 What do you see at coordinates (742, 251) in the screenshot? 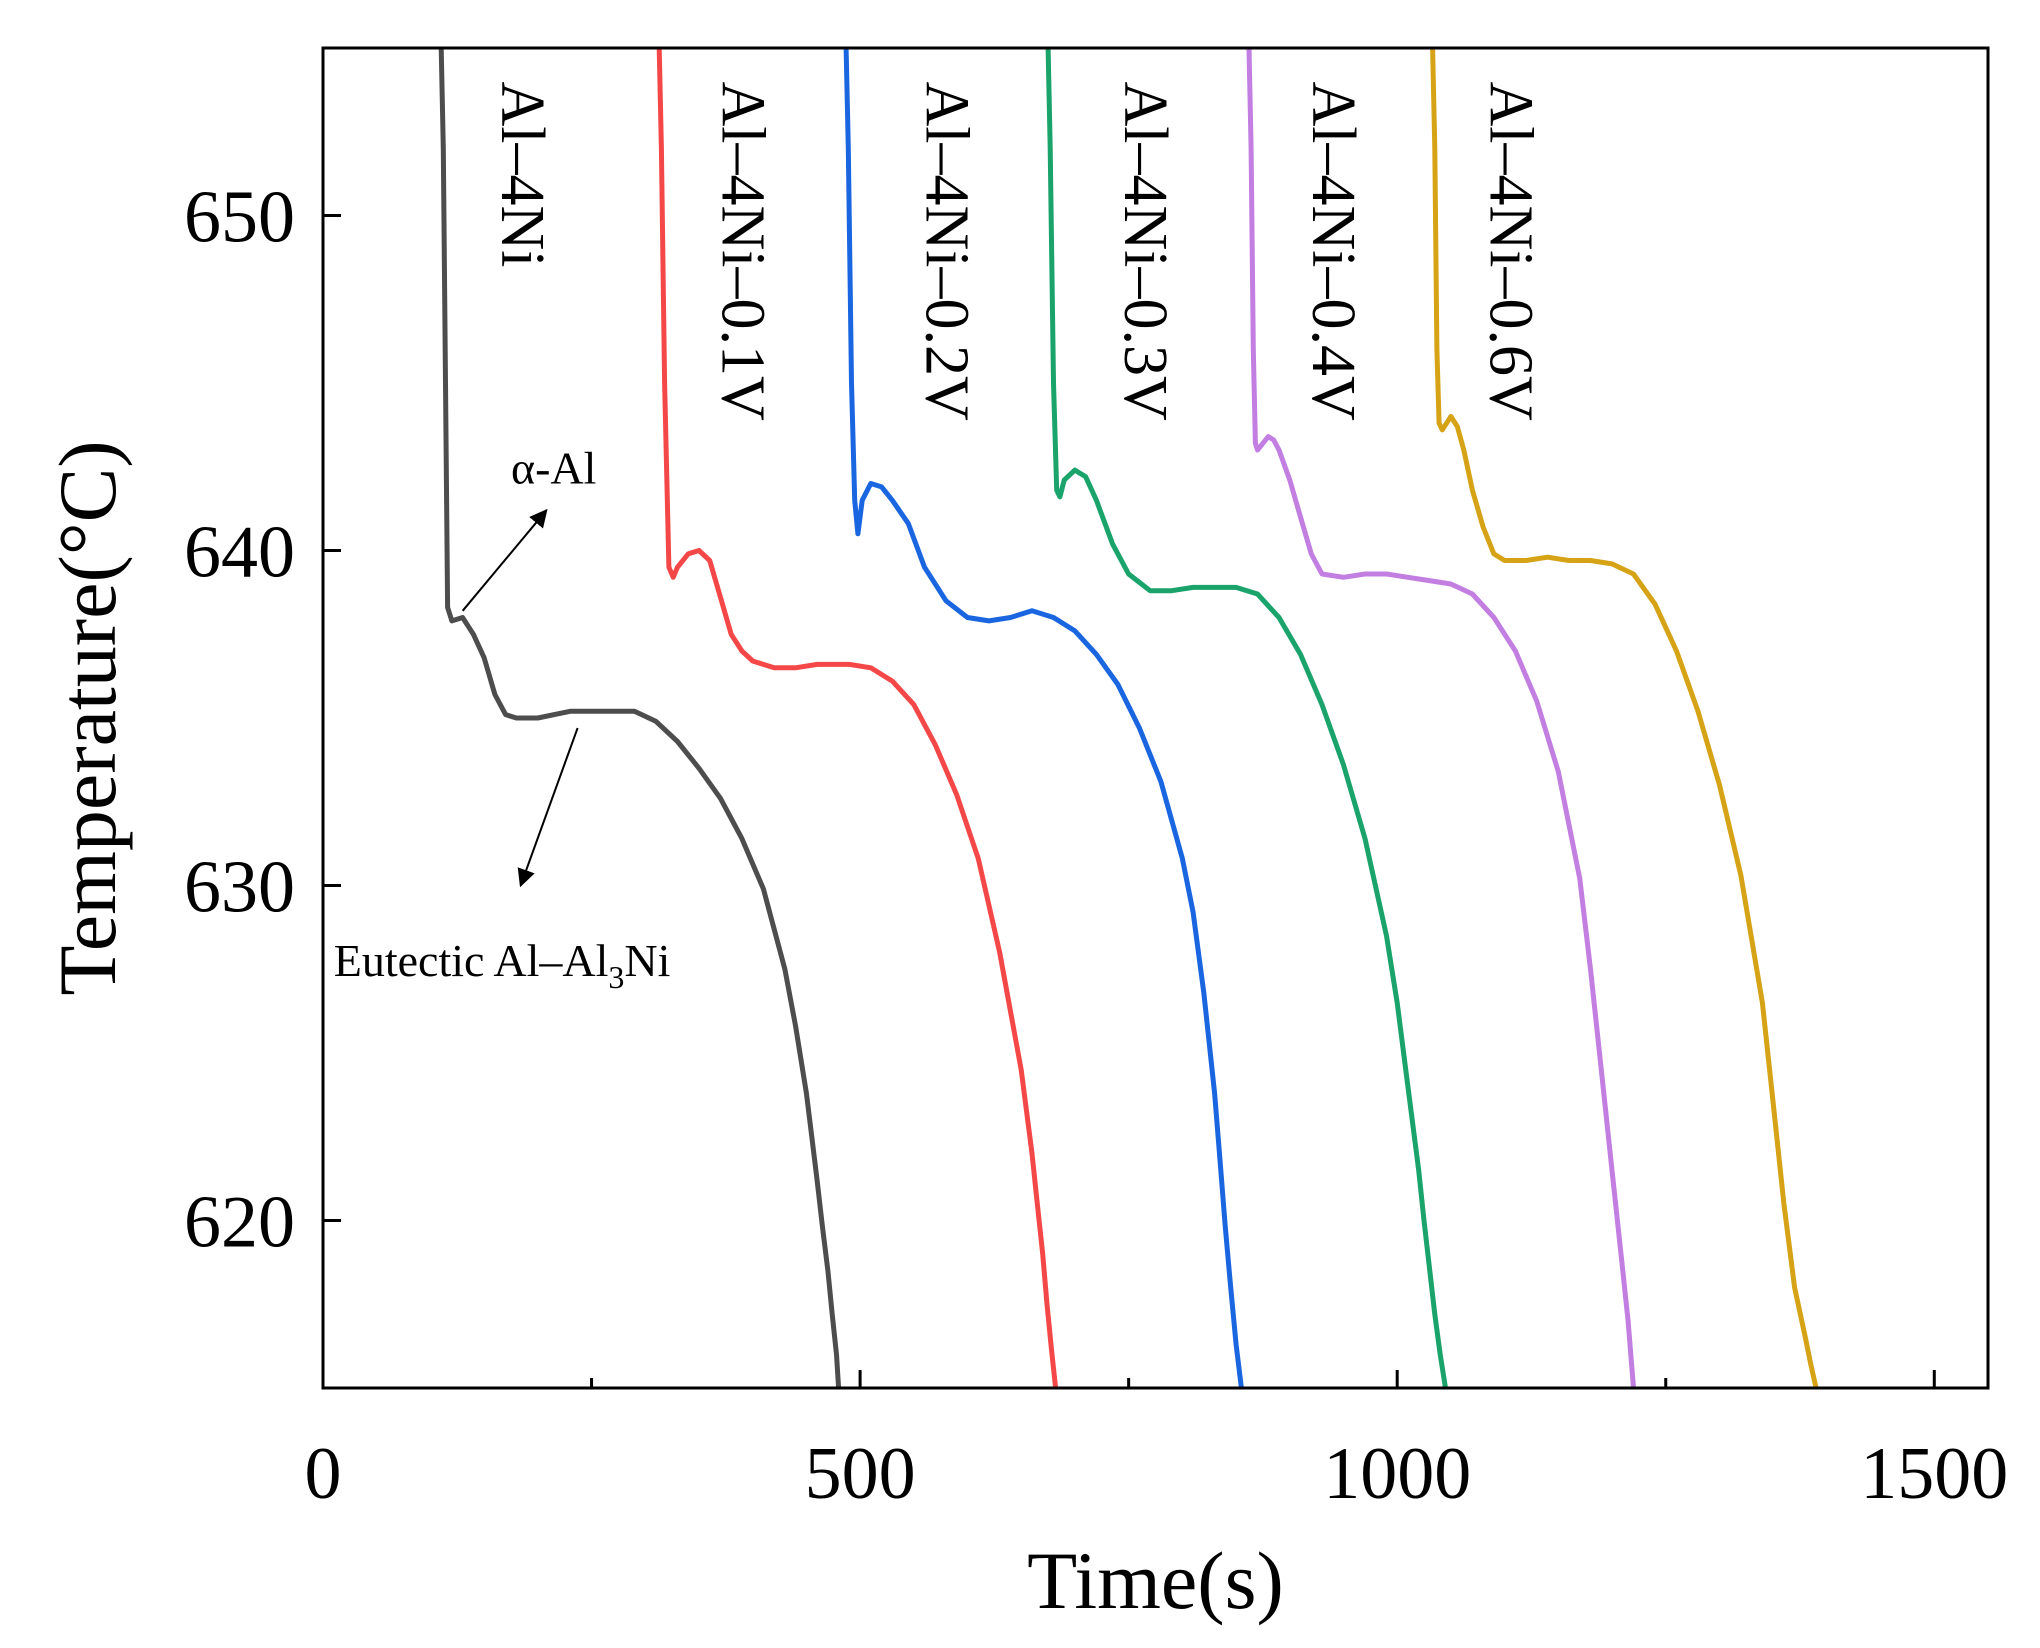
I see `curve-label-2: Al–4Ni–0.1V` at bounding box center [742, 251].